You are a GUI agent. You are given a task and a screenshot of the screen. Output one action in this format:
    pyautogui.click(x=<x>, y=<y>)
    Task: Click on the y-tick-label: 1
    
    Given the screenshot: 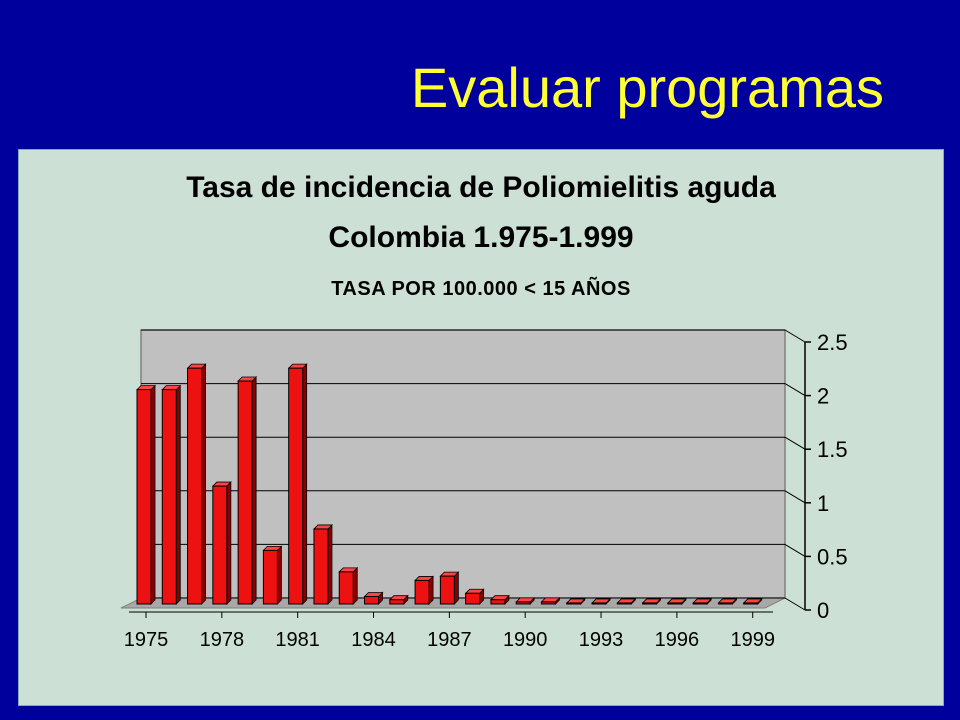 What is the action you would take?
    pyautogui.click(x=823, y=503)
    